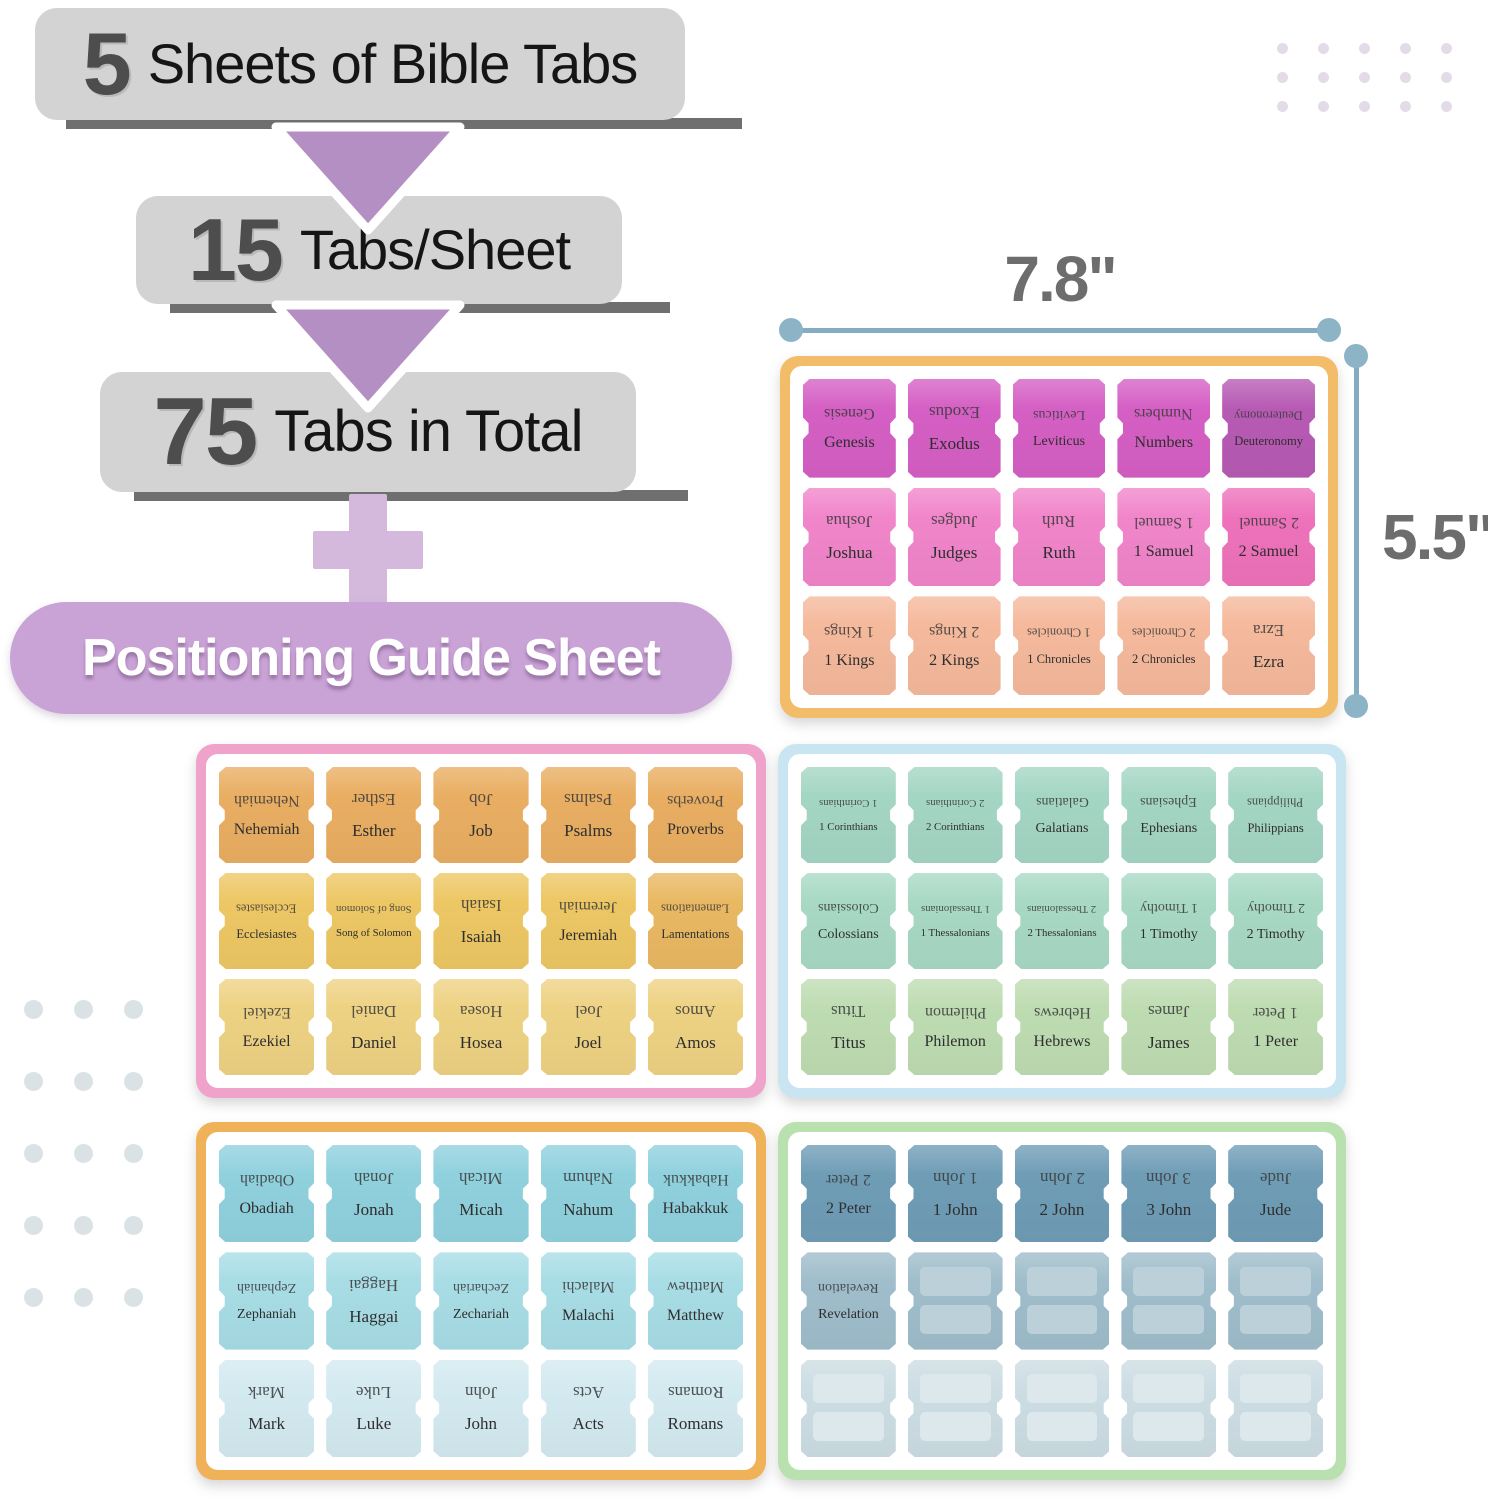 The image size is (1488, 1500). I want to click on tab-label-mirrored: Ecclesiastes, so click(266, 908).